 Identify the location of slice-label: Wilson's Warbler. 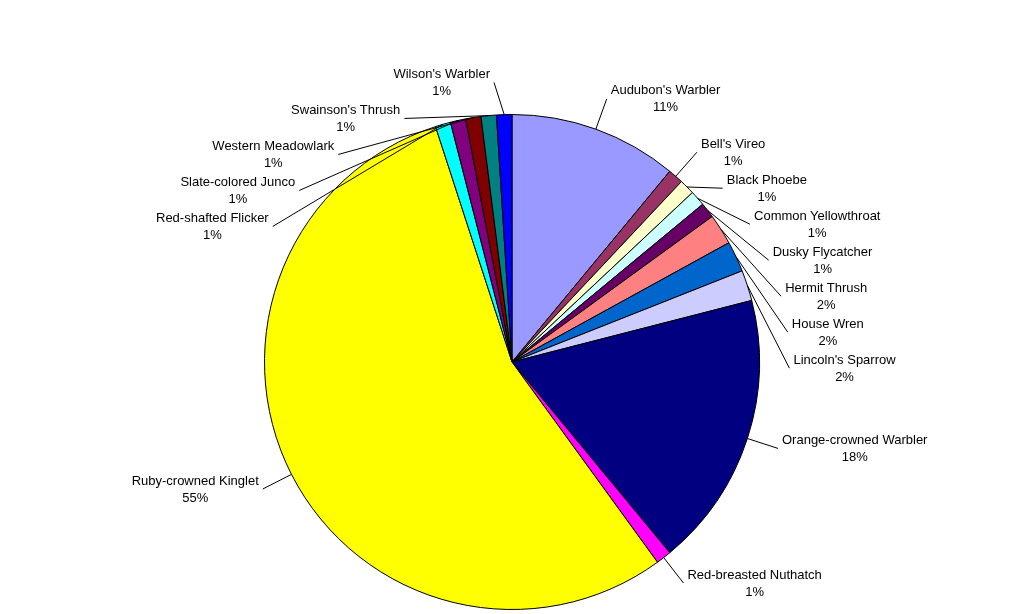
(442, 74).